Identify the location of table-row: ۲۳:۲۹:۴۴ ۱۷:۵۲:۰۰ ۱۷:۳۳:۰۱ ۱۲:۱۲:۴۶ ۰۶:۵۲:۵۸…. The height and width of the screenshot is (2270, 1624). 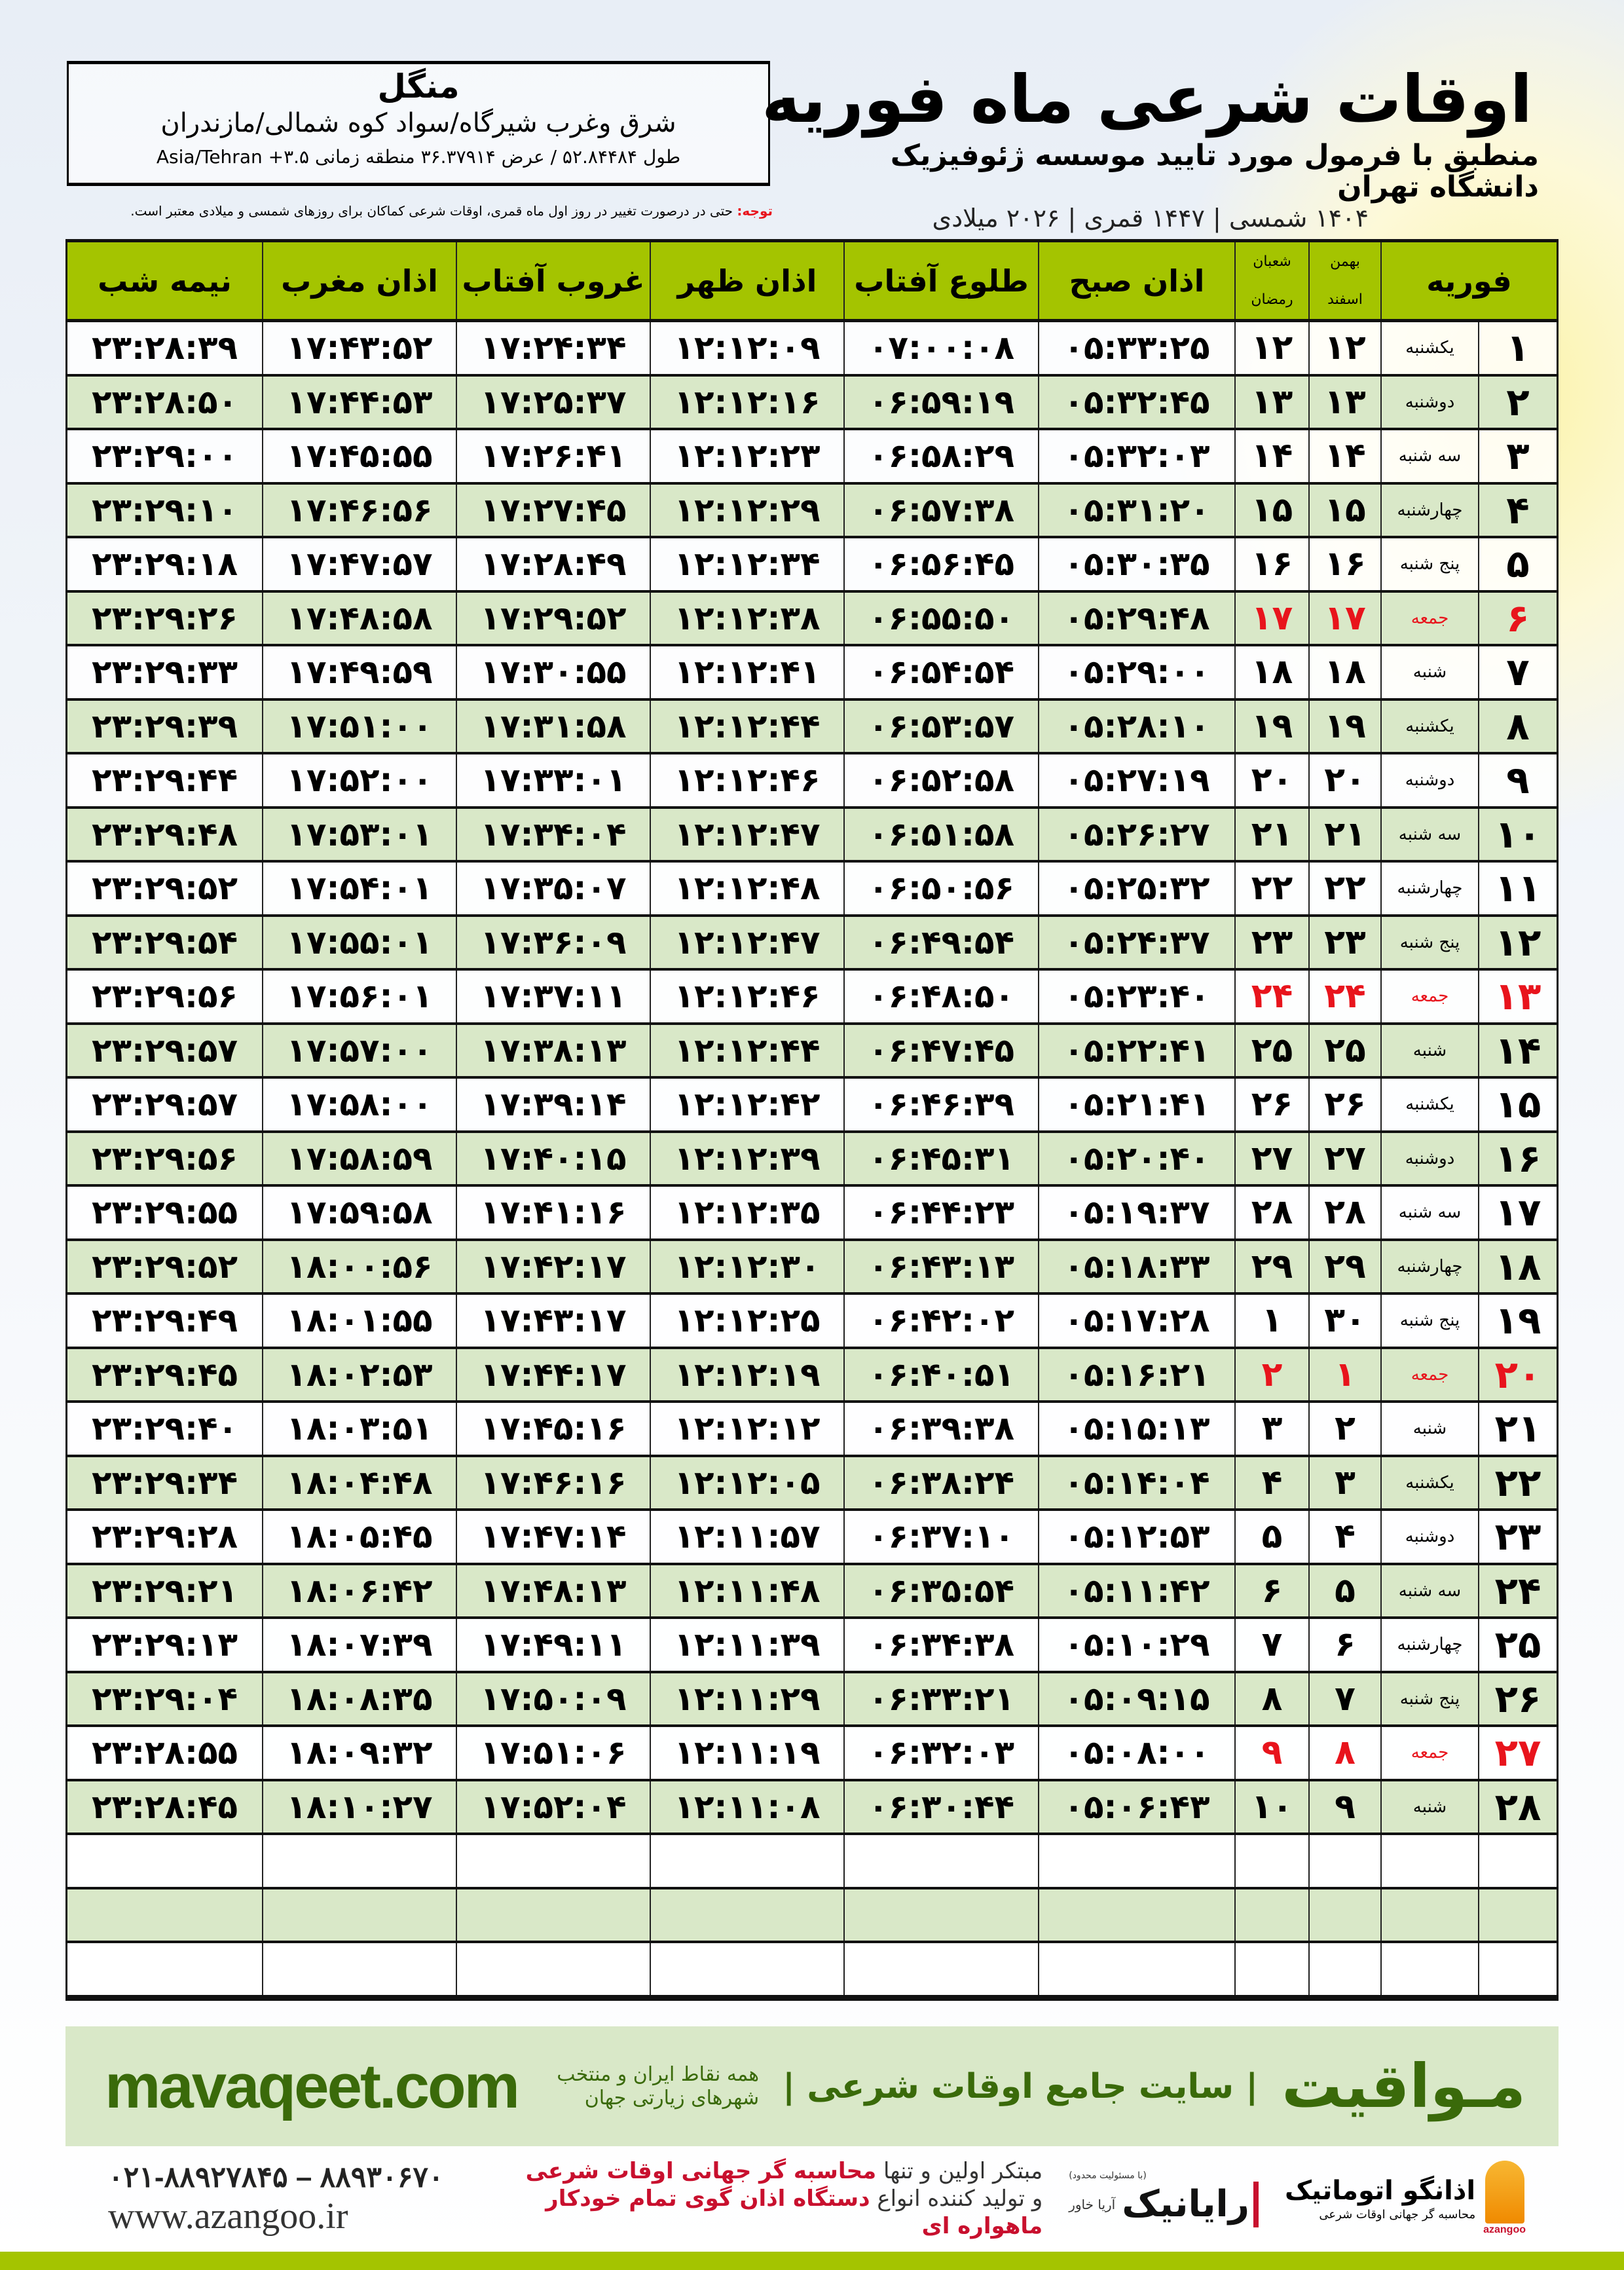
(812, 781).